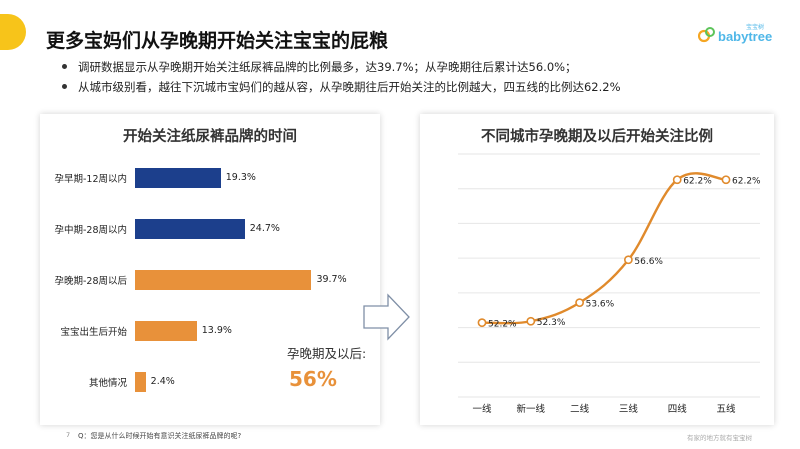 Image resolution: width=800 pixels, height=449 pixels. I want to click on brand-logo: babytree 宝宝树, so click(735, 35).